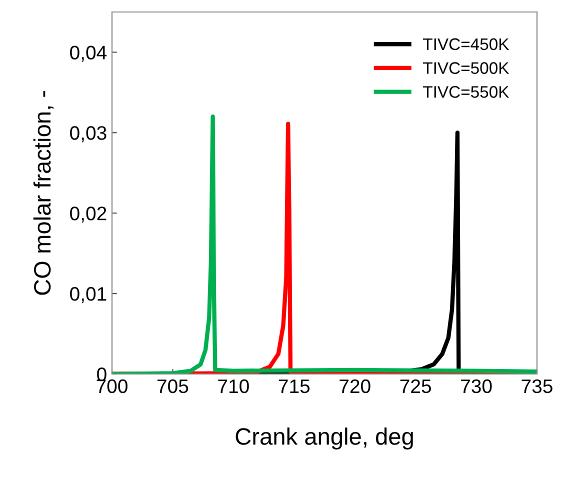 The width and height of the screenshot is (561, 477). Describe the element at coordinates (43, 193) in the screenshot. I see `y-axis-title: CO molar fraction, -` at that location.